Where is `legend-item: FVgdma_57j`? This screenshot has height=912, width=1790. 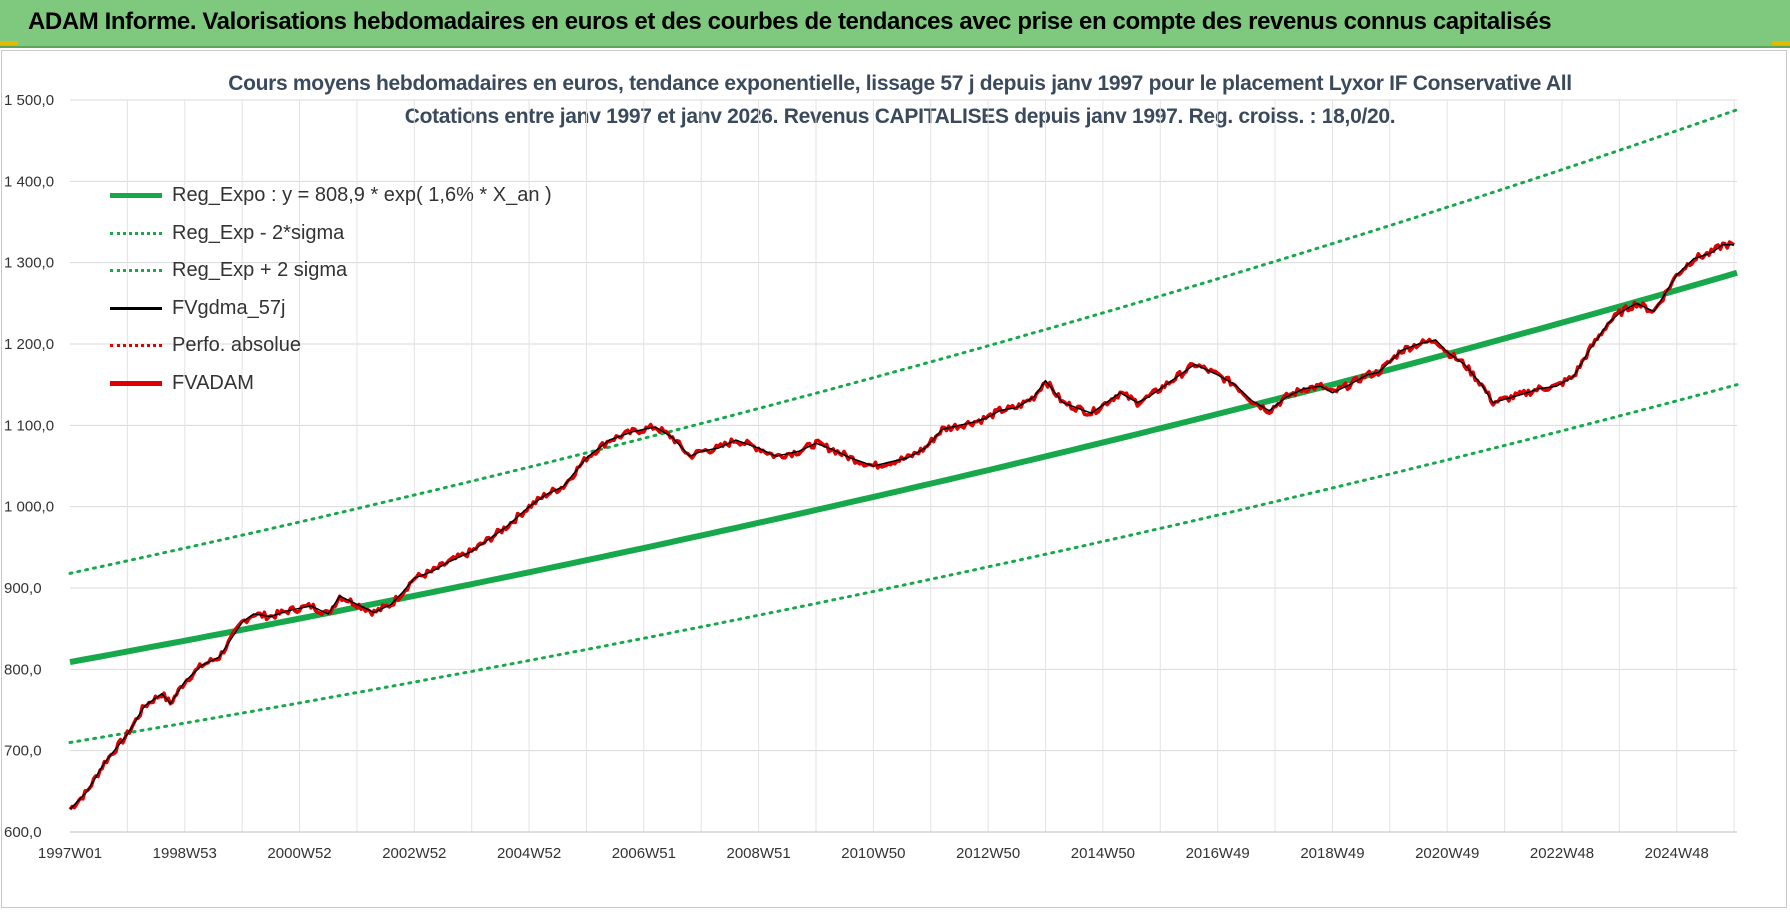 legend-item: FVgdma_57j is located at coordinates (331, 309).